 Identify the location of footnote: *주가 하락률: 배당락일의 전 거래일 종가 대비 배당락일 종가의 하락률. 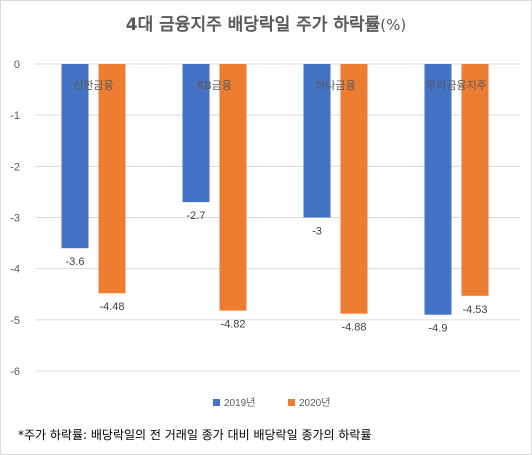
(195, 435).